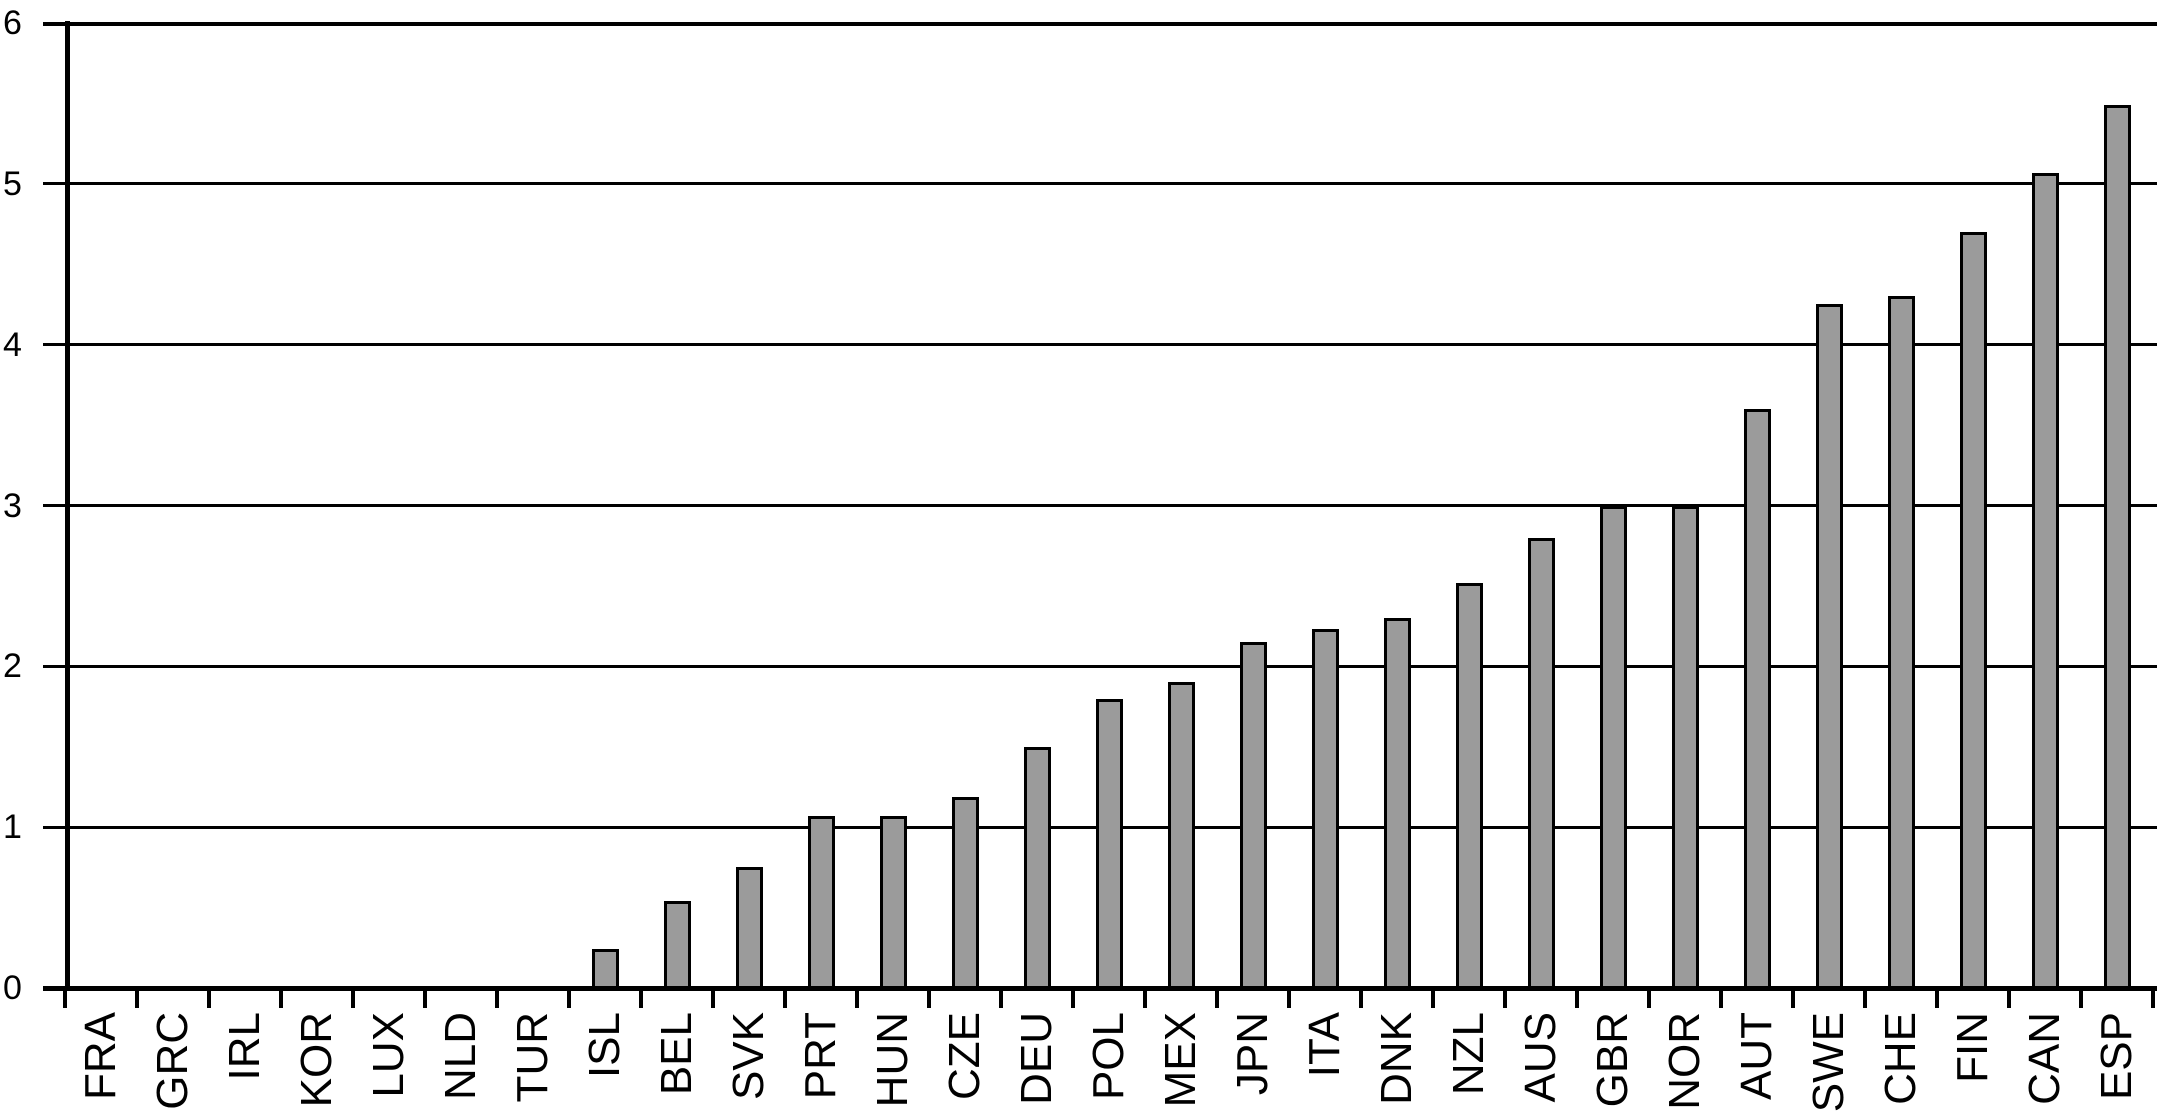 The image size is (2157, 1112). Describe the element at coordinates (316, 1060) in the screenshot. I see `x-axis-label-text: KOR` at that location.